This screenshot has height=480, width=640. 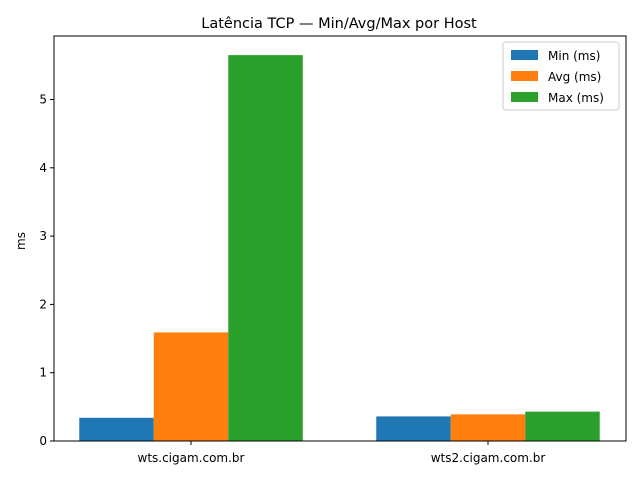 What do you see at coordinates (43, 168) in the screenshot?
I see `y-tick-label-4: 4` at bounding box center [43, 168].